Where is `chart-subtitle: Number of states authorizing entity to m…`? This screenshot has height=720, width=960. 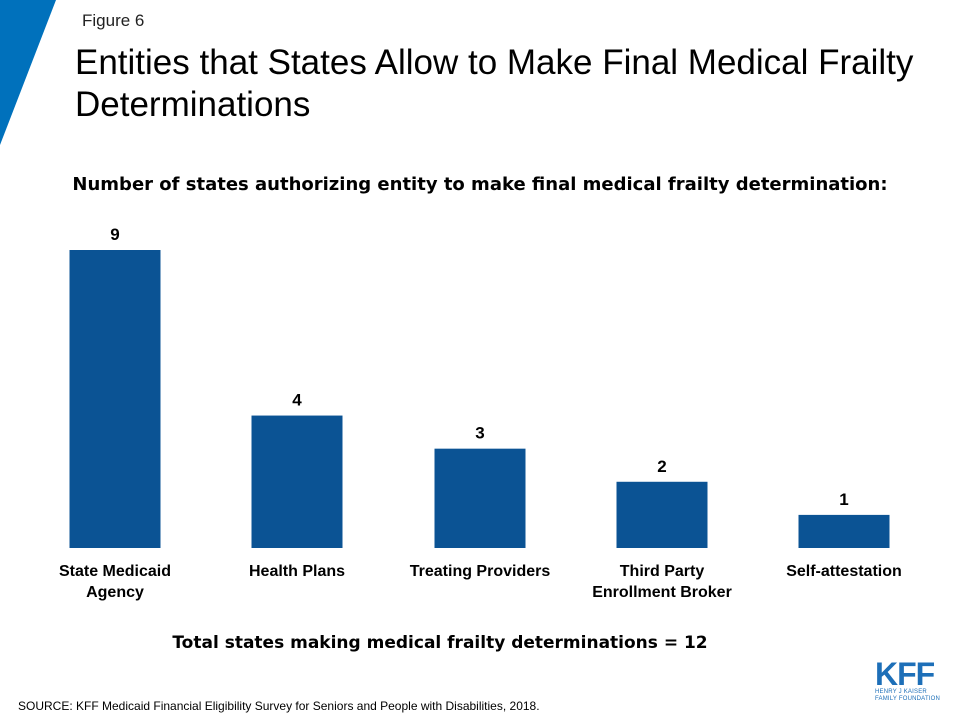
chart-subtitle: Number of states authorizing entity to m… is located at coordinates (480, 184).